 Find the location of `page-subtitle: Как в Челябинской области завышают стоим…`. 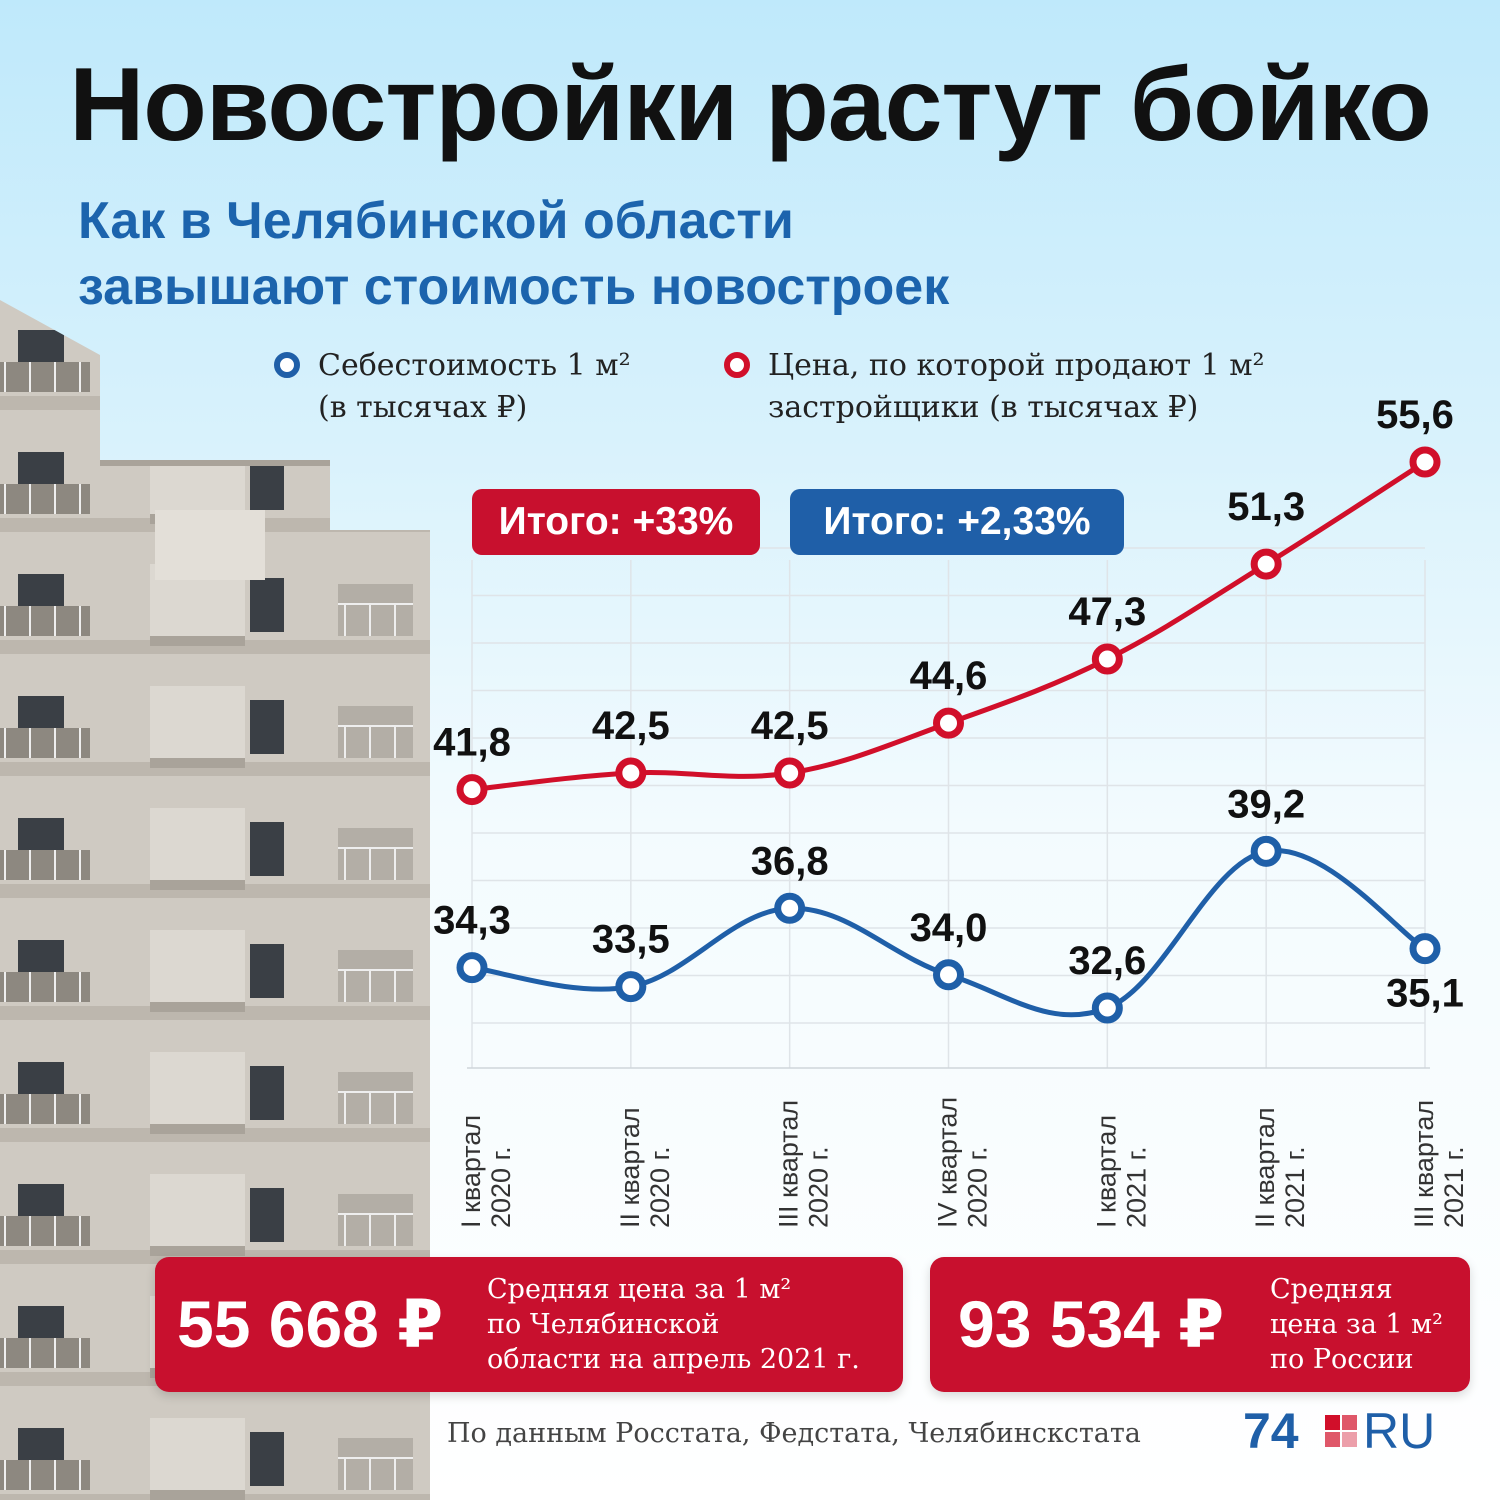

page-subtitle: Как в Челябинской области завышают стоим… is located at coordinates (678, 254).